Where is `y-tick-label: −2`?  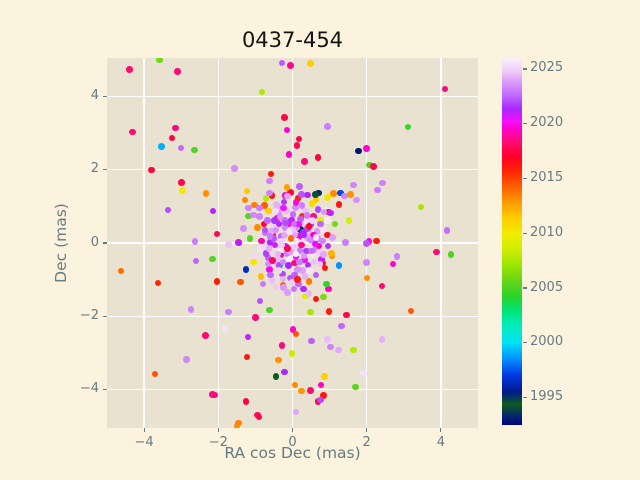
y-tick-label: −2 is located at coordinates (89, 315).